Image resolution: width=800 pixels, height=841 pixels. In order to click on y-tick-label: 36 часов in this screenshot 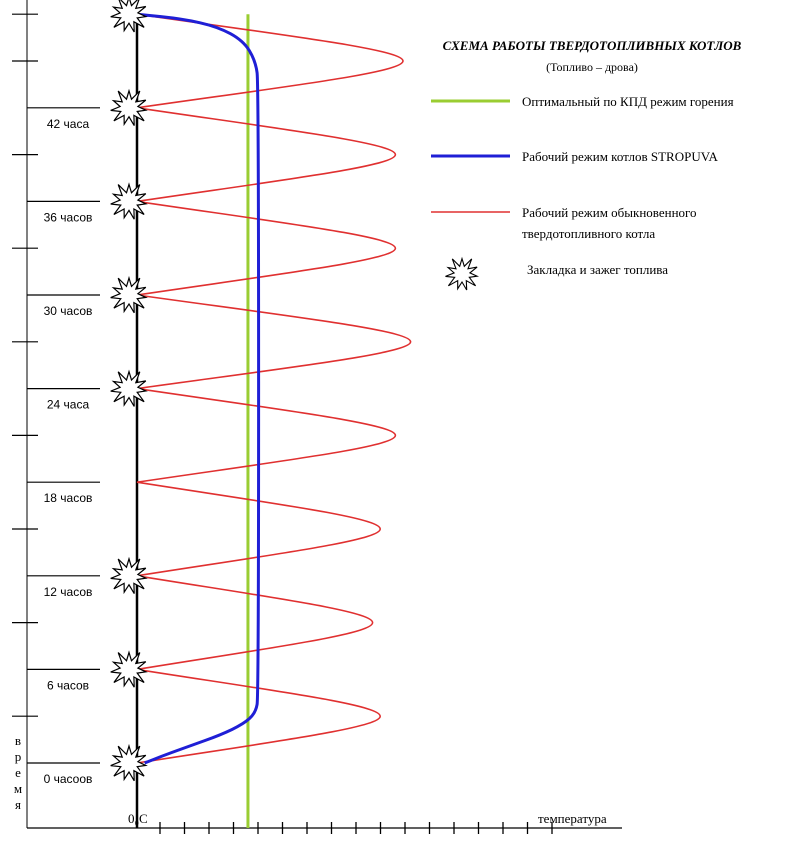, I will do `click(68, 217)`.